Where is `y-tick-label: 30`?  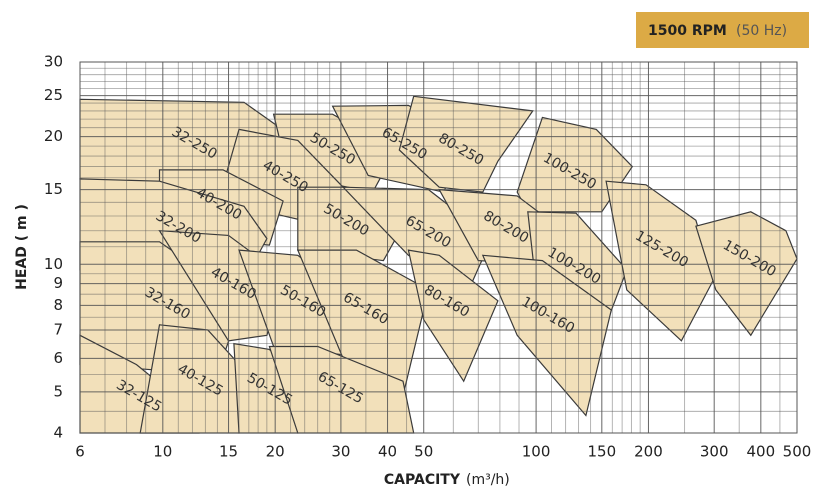 y-tick-label: 30 is located at coordinates (53, 62).